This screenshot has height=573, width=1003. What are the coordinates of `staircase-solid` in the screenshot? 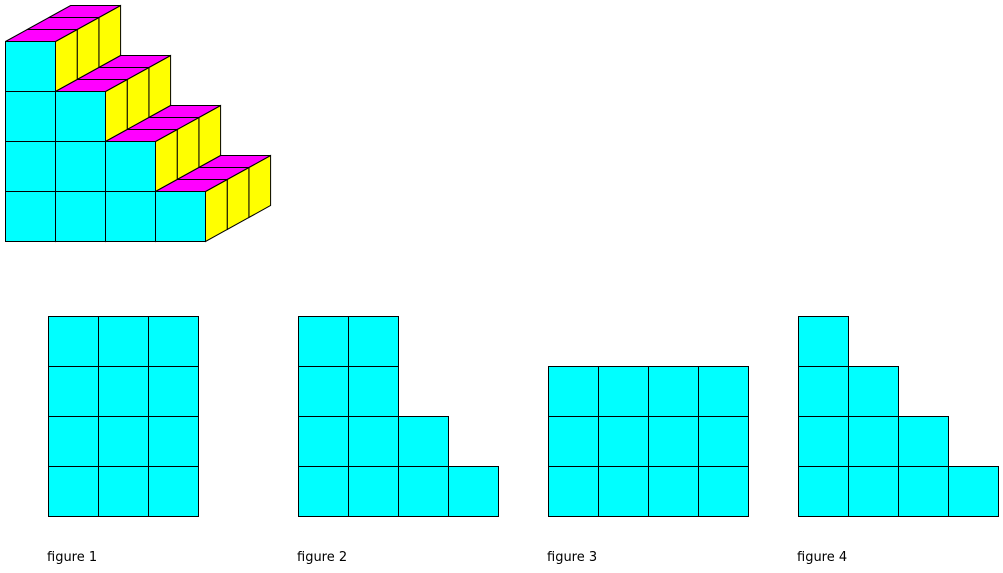 It's located at (138, 123).